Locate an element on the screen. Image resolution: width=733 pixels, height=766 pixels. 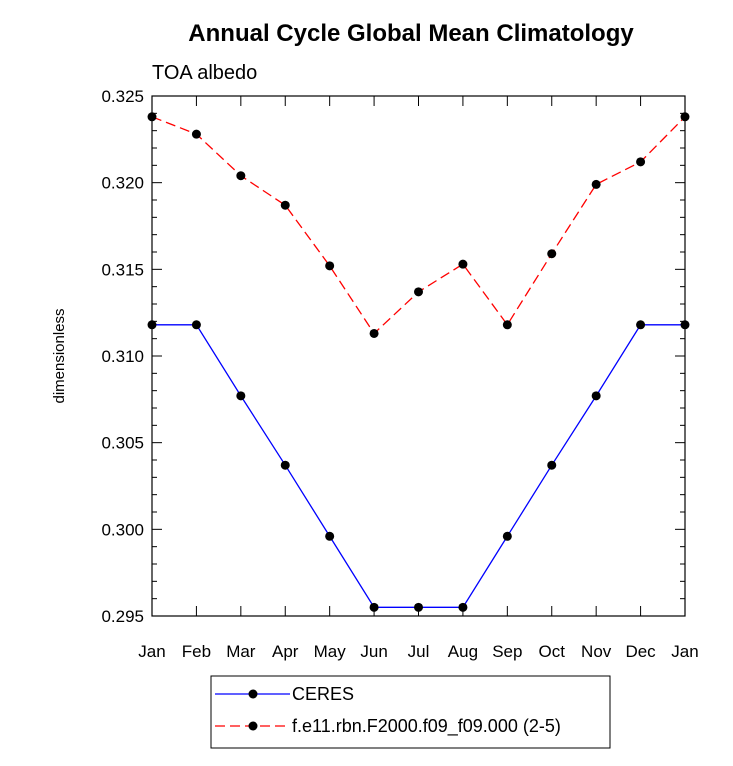
legend-label: f.e11.rbn.F2000.f09_f09.000 (2-5) is located at coordinates (426, 726).